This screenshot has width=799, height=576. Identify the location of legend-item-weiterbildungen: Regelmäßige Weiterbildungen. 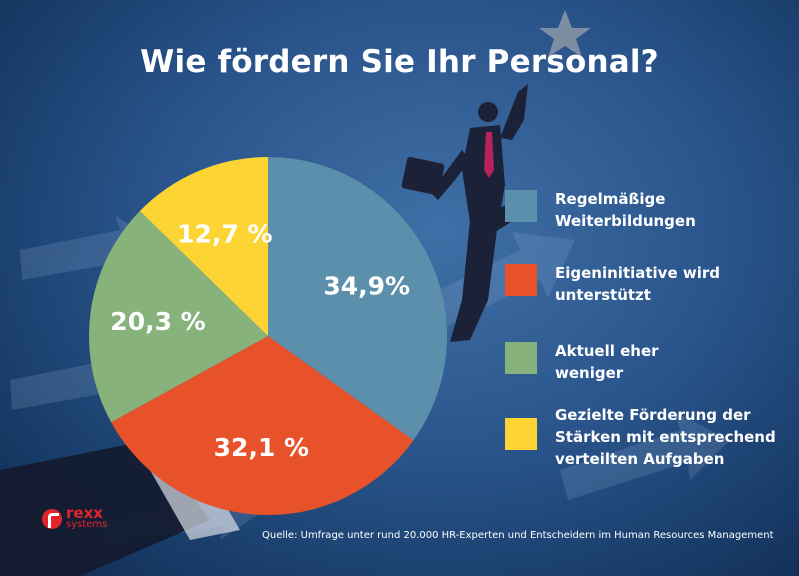
(650, 210).